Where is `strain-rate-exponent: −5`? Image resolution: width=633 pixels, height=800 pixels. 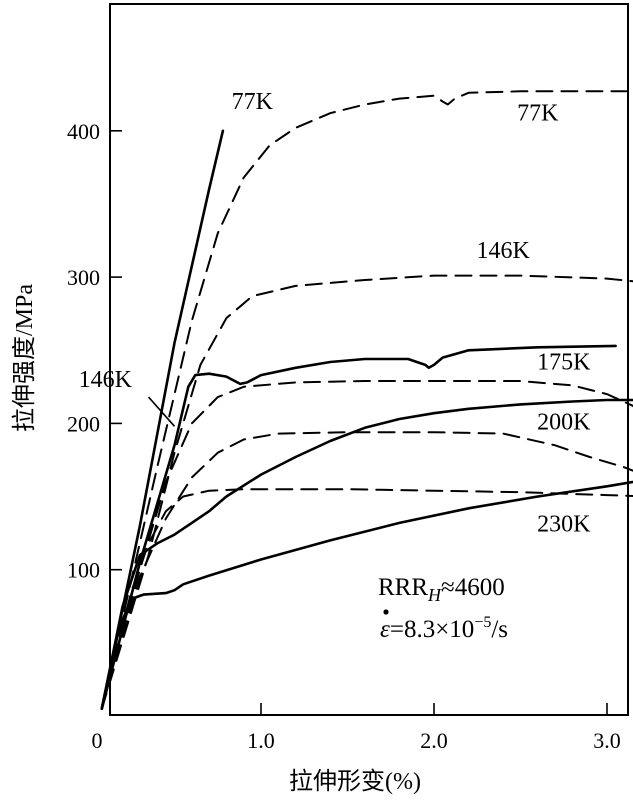 strain-rate-exponent: −5 is located at coordinates (482, 622).